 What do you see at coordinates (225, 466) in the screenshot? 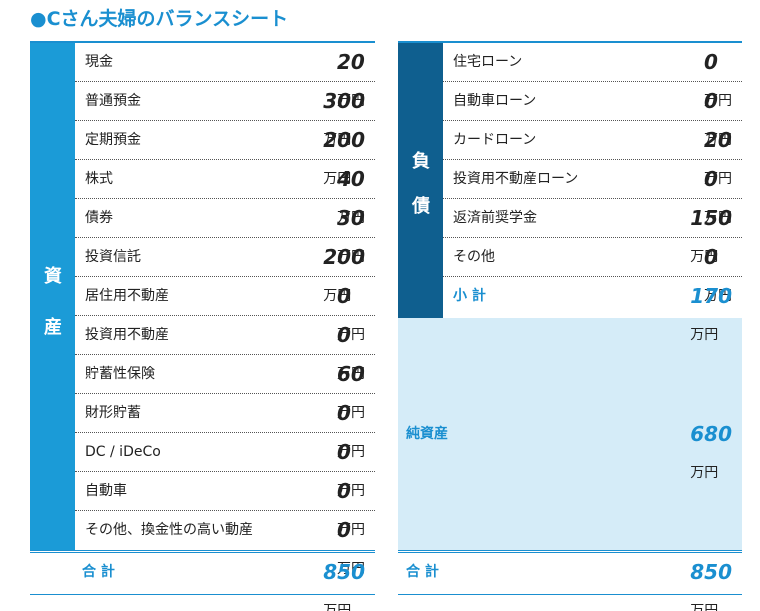
I see `table-row: DC / iDeCo 0 万円` at bounding box center [225, 466].